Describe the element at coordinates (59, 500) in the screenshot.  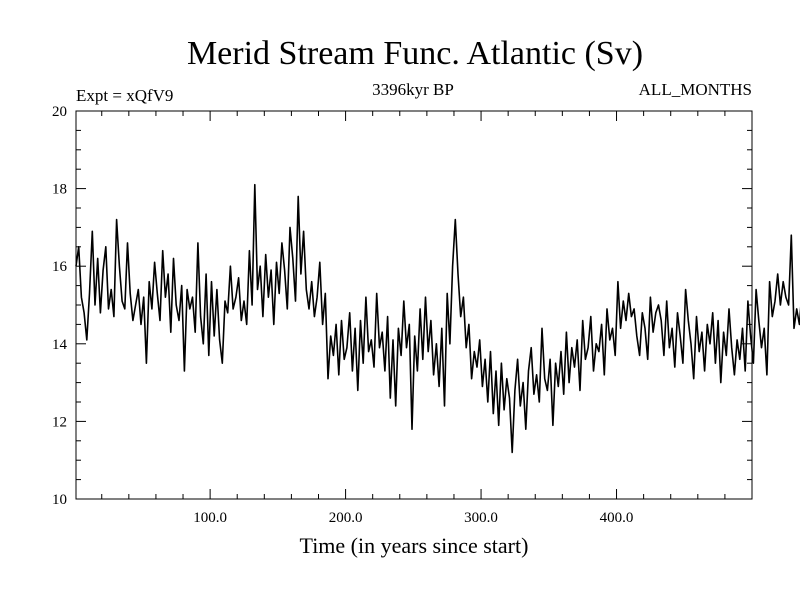
I see `y-tick-label: 10` at that location.